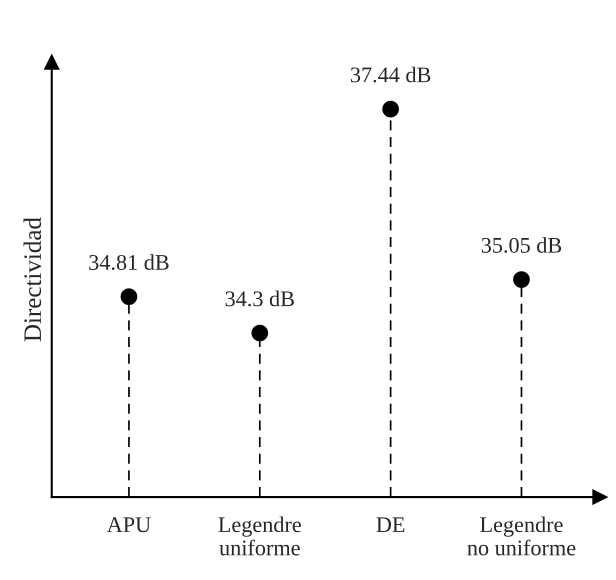  What do you see at coordinates (33, 279) in the screenshot?
I see `y-axis-title: Directividad` at bounding box center [33, 279].